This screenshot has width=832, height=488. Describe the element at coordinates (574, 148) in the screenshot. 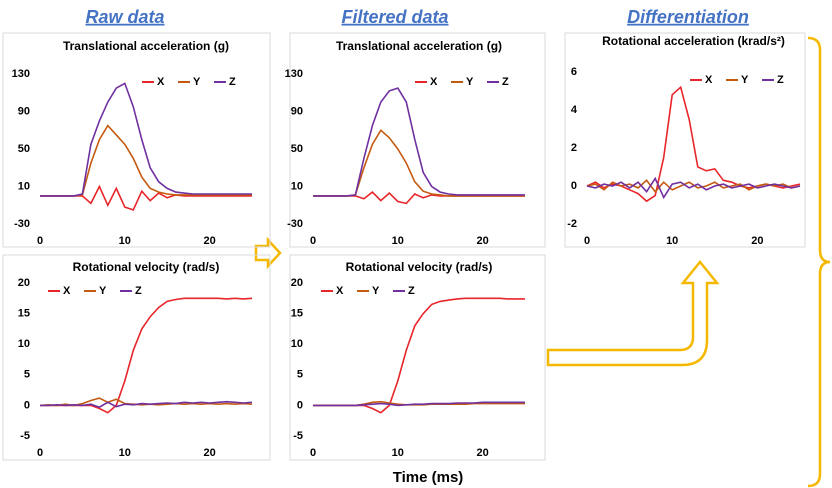

I see `y-tick-label: 2` at that location.